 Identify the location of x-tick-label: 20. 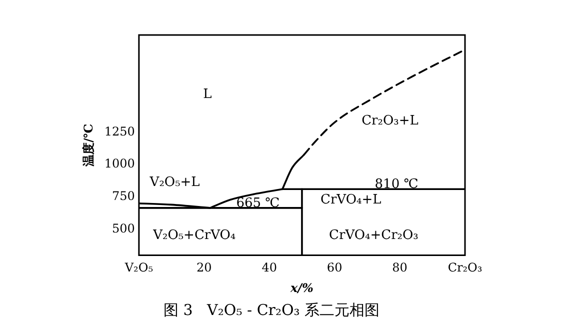
(204, 267).